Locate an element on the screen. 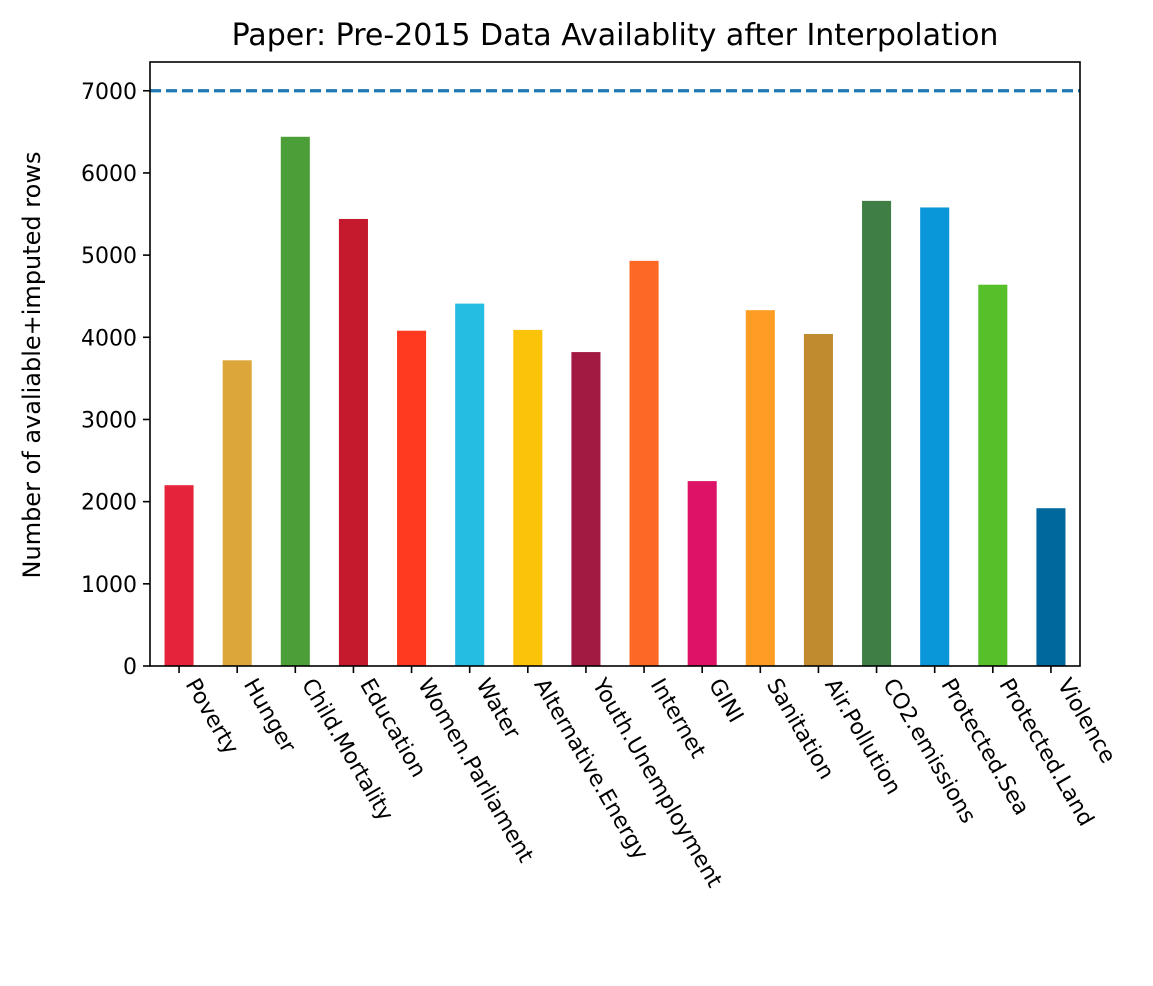 This screenshot has height=986, width=1153. y-tick-label: 6000 is located at coordinates (109, 174).